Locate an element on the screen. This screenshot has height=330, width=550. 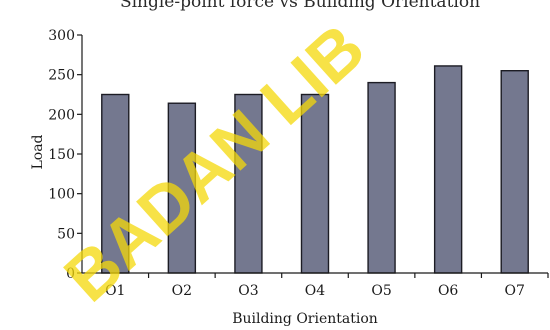
y-axis-label: Load is located at coordinates (38, 151).